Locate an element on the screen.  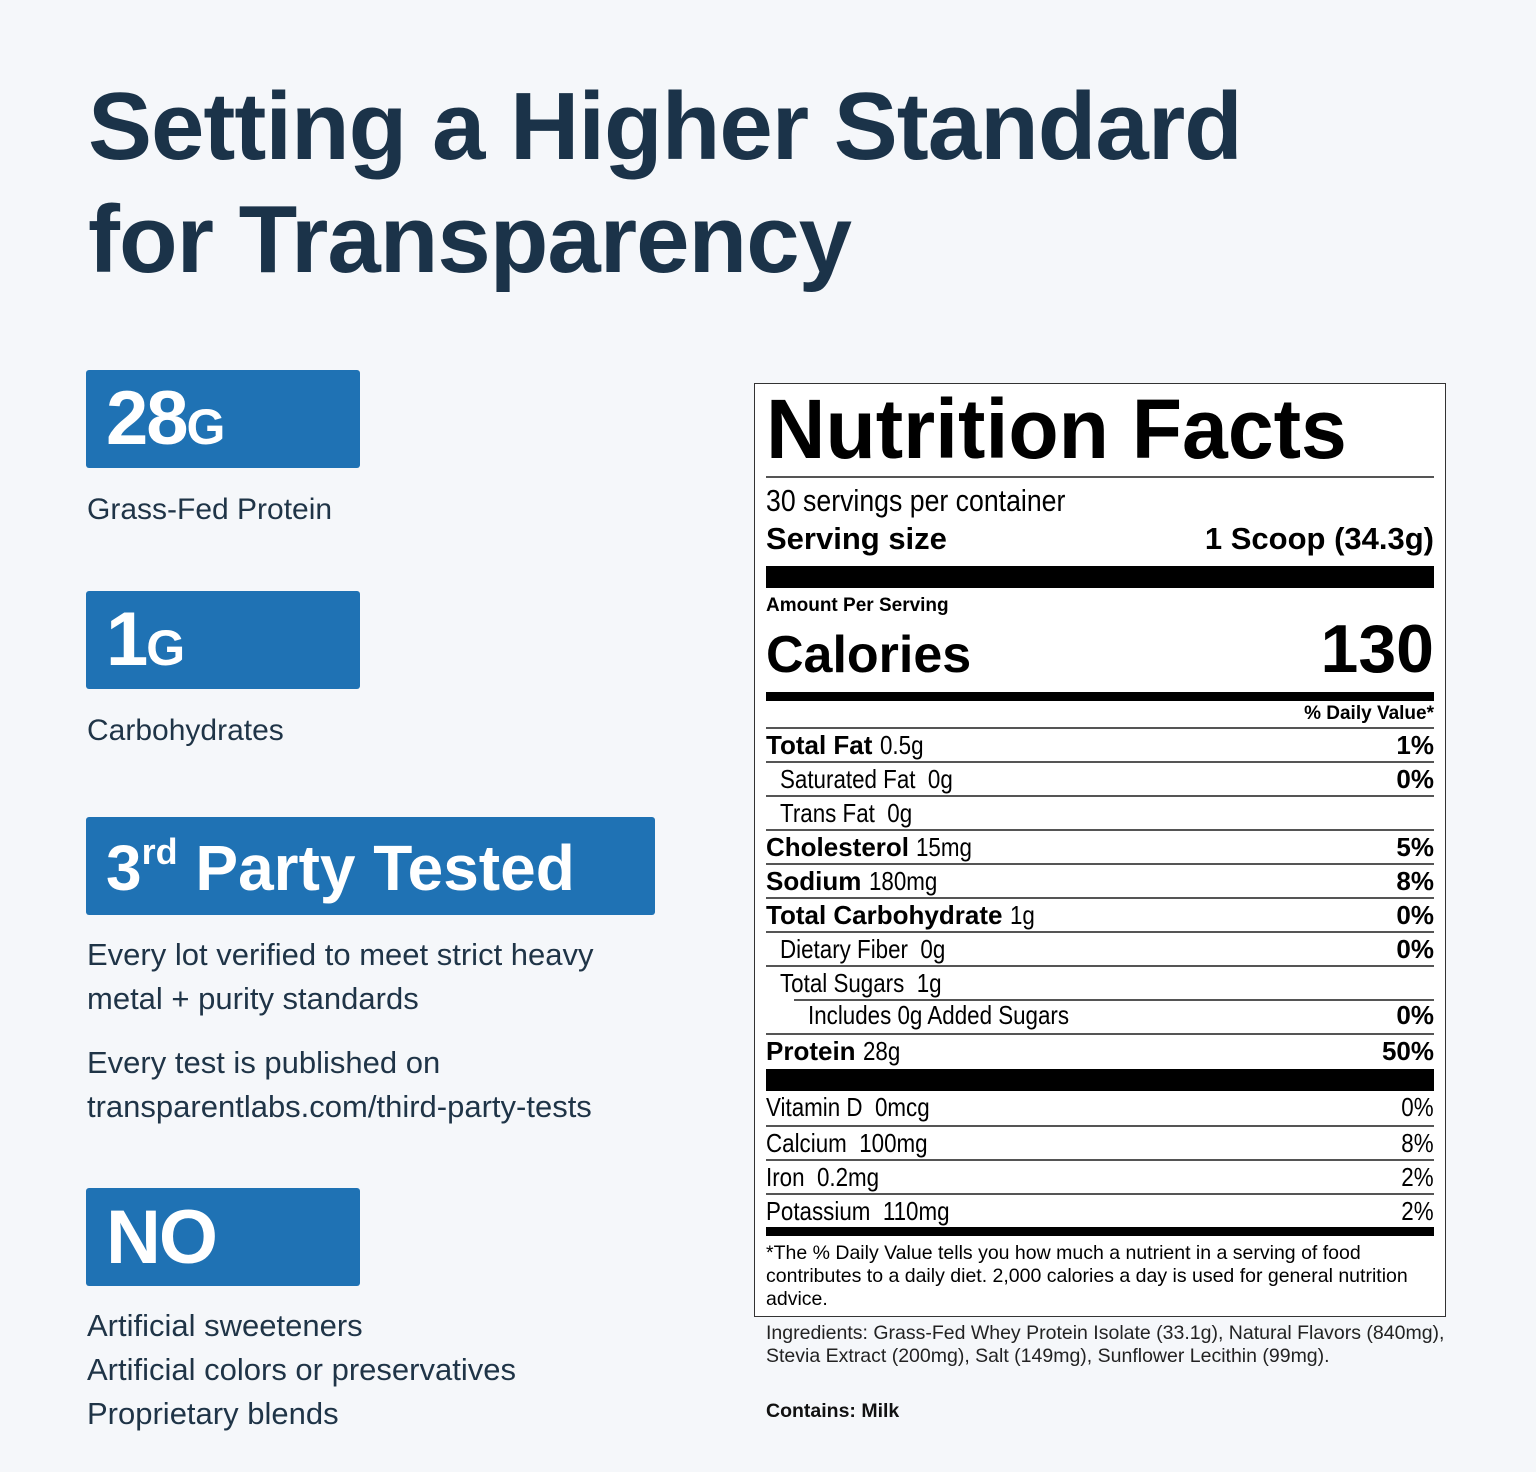
protein-unit: G is located at coordinates (206, 427).